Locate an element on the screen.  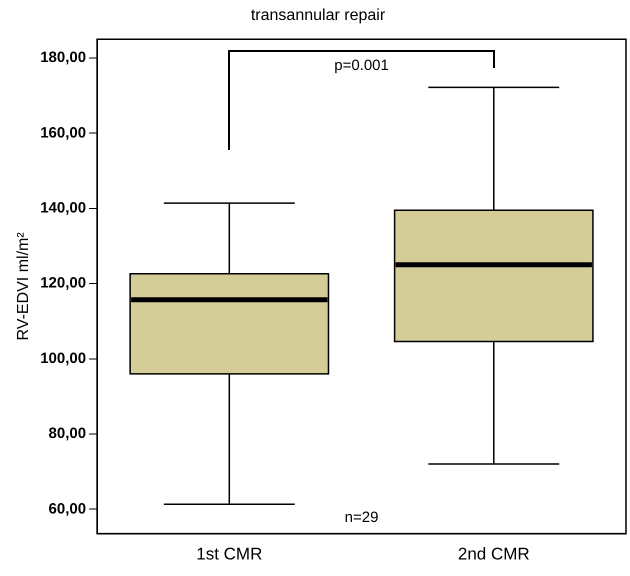
y-tick-label: 180,00 is located at coordinates (63, 57).